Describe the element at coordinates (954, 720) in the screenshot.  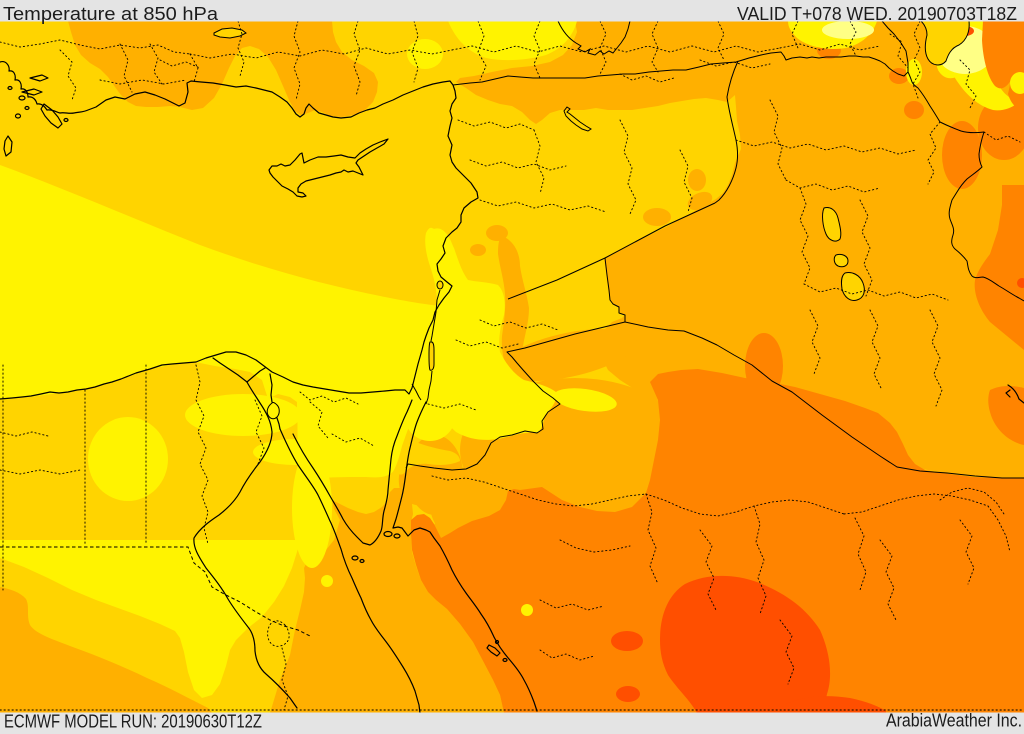
I see `svg-text: ArabiaWeather Inc.` at that location.